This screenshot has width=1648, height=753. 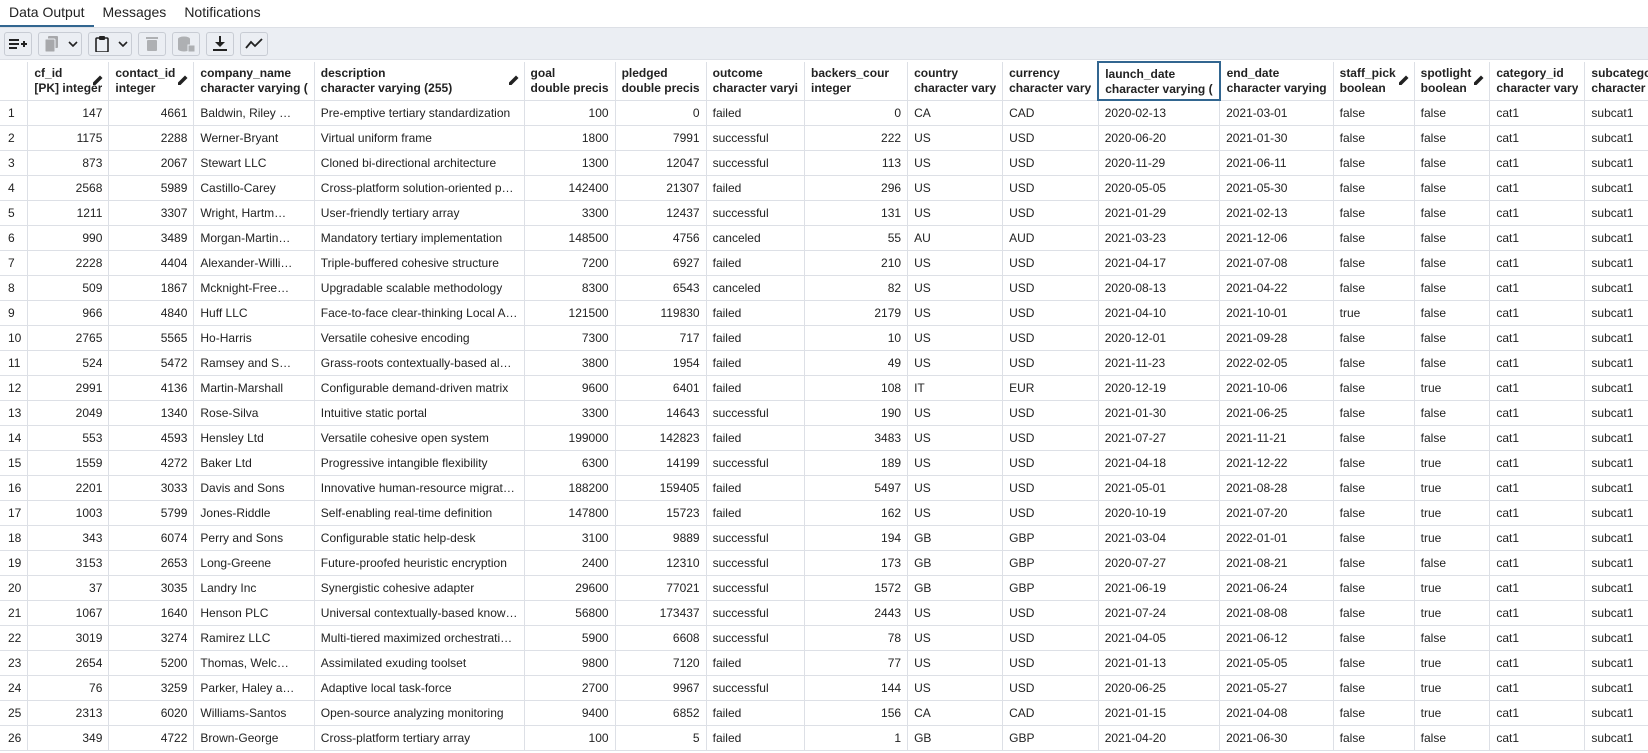 I want to click on cell-cf-id: 553, so click(x=68, y=438).